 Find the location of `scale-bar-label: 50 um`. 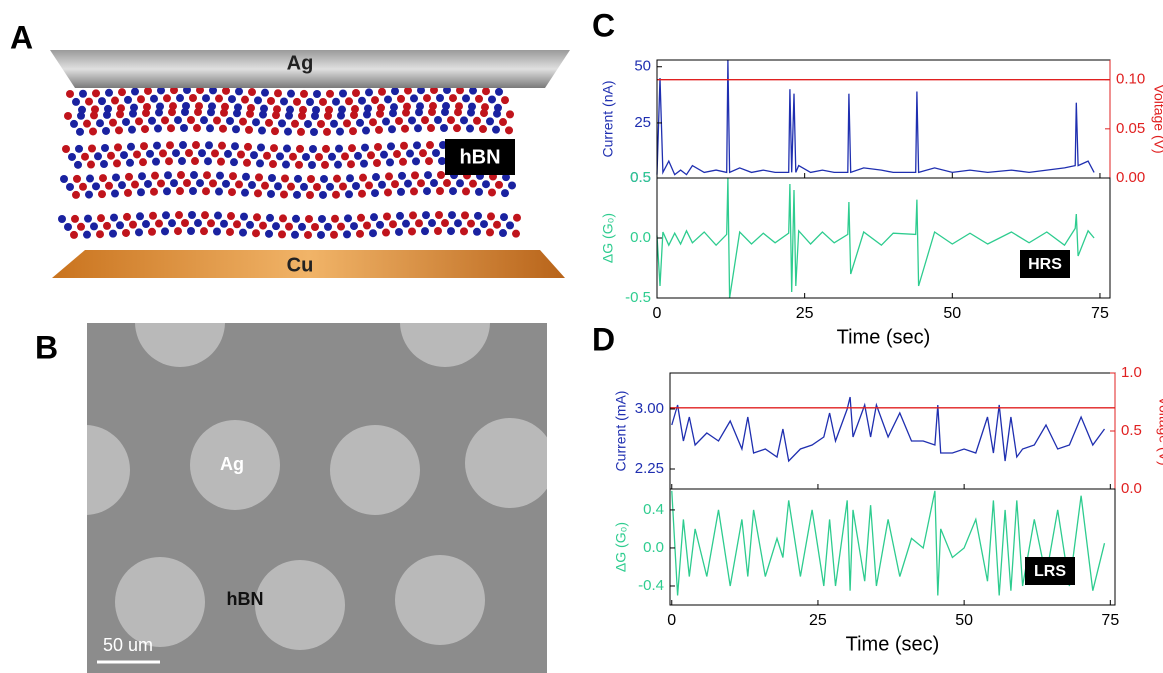

scale-bar-label: 50 um is located at coordinates (128, 645).